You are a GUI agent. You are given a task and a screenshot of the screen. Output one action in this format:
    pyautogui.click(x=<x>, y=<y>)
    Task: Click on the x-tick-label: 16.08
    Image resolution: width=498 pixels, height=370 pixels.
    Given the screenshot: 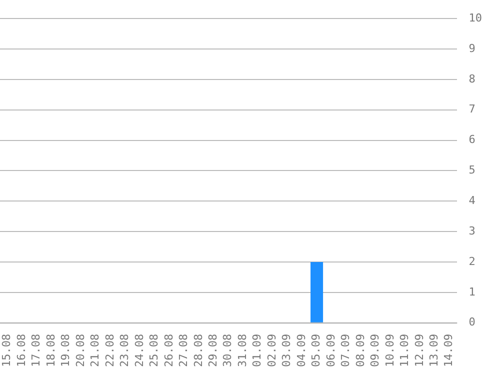 What is the action you would take?
    pyautogui.click(x=21, y=351)
    